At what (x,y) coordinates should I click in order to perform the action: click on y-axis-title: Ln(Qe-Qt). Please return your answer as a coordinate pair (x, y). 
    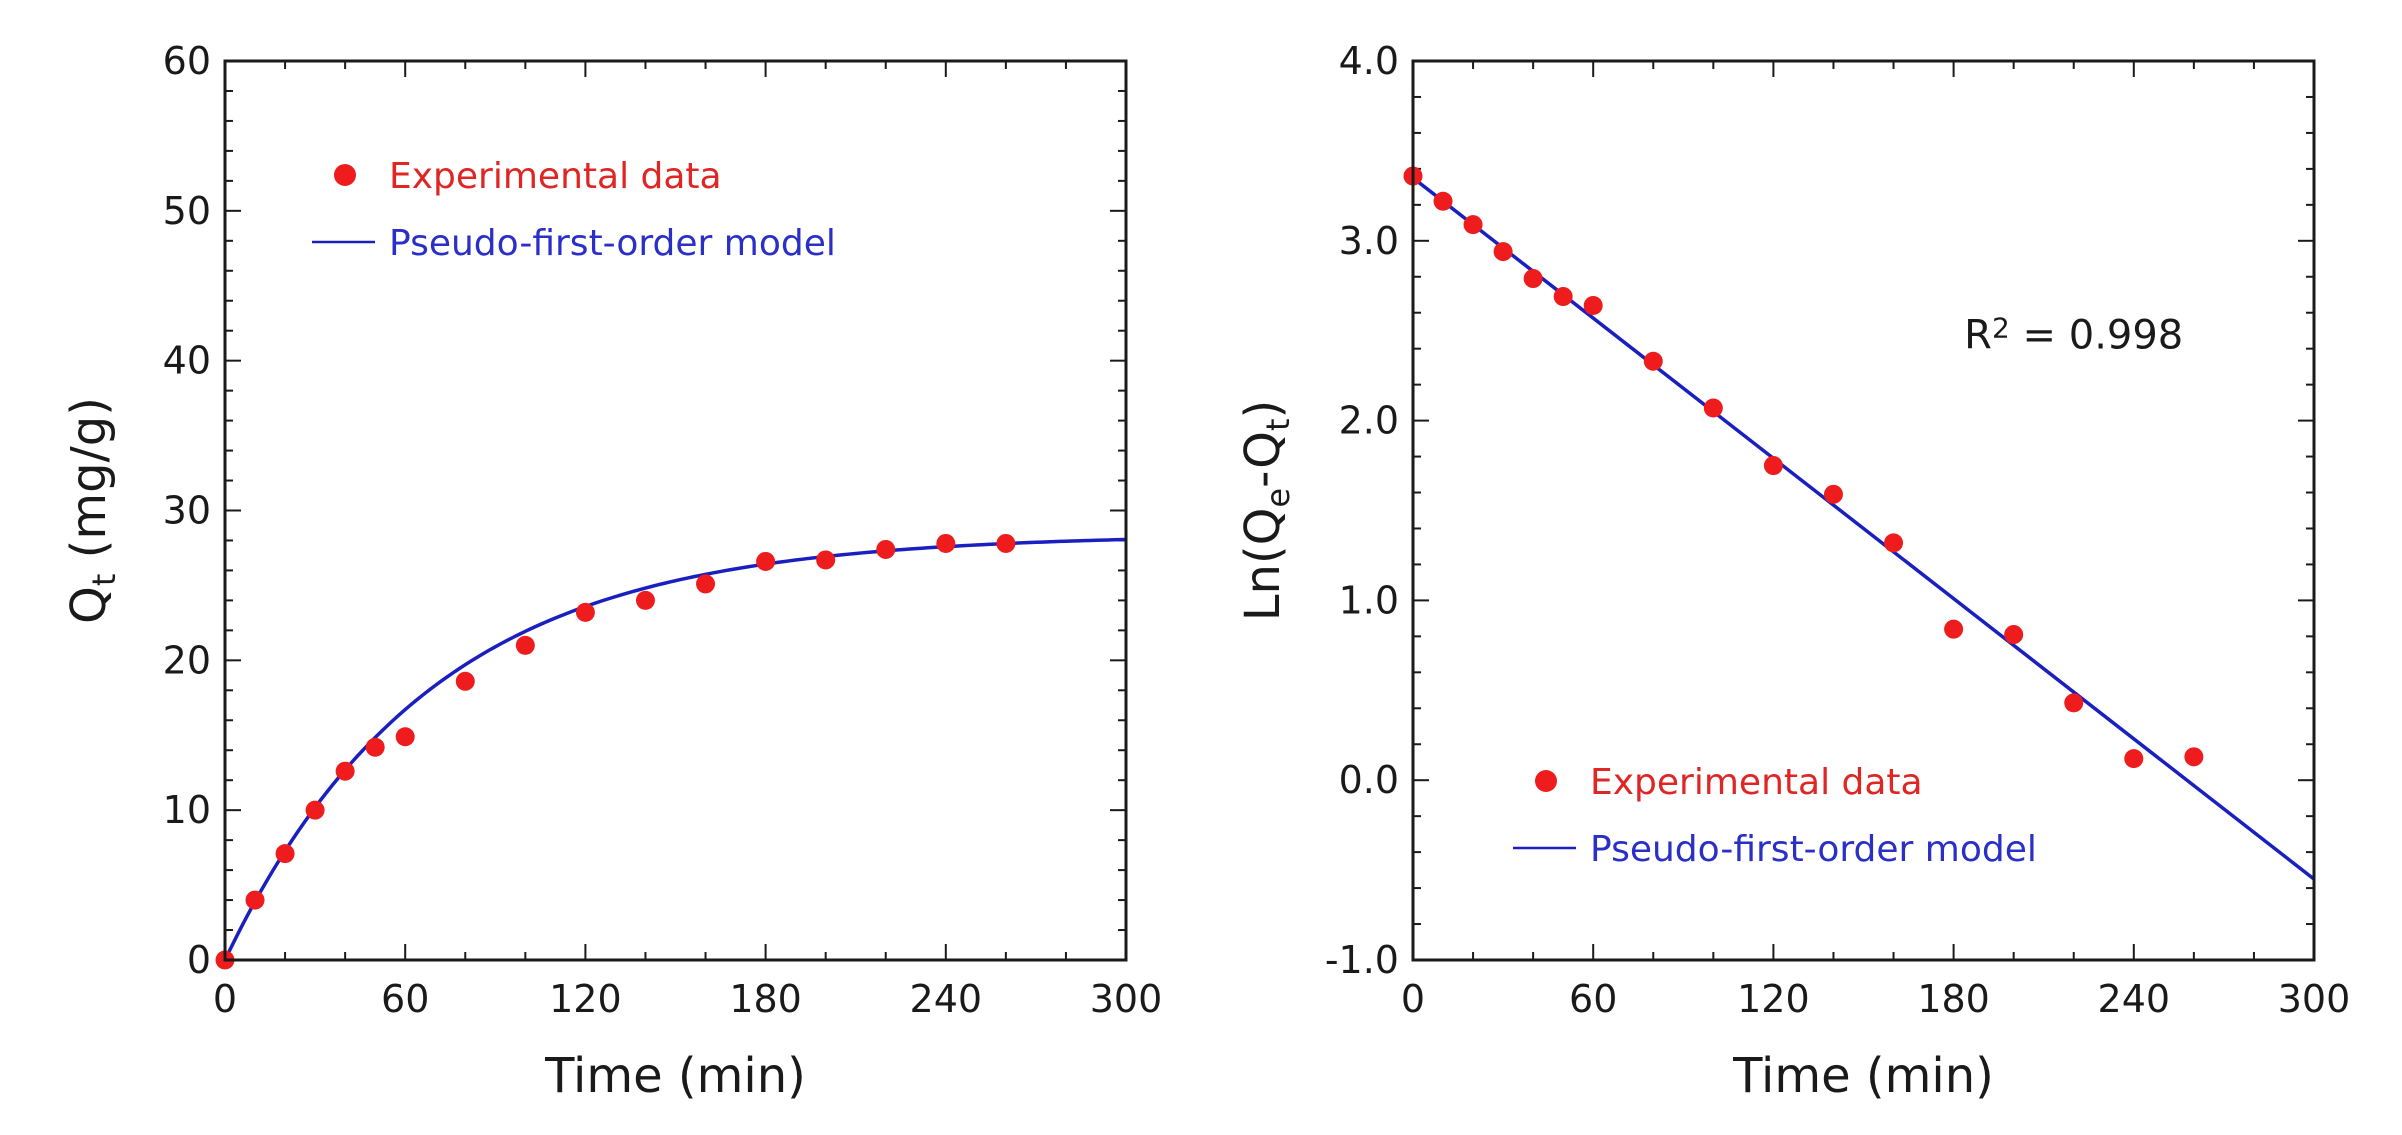
    Looking at the image, I should click on (1266, 511).